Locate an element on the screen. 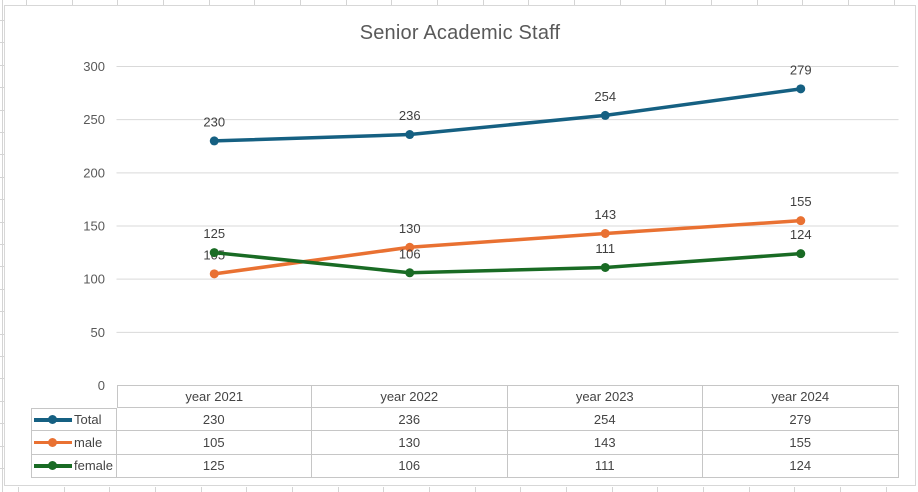 The width and height of the screenshot is (918, 492). y-axis-tick-label: 250 is located at coordinates (94, 119).